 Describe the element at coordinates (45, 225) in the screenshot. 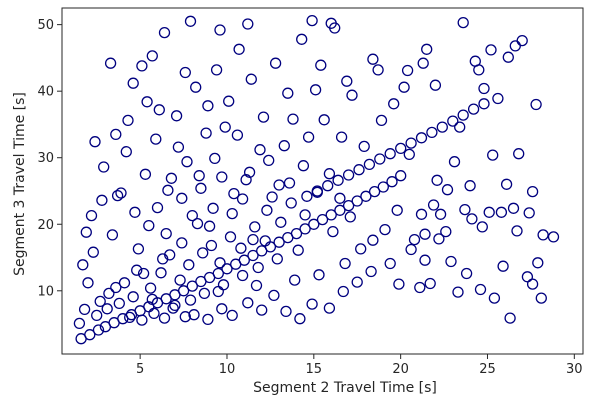

I see `y-tick-label: 20` at that location.